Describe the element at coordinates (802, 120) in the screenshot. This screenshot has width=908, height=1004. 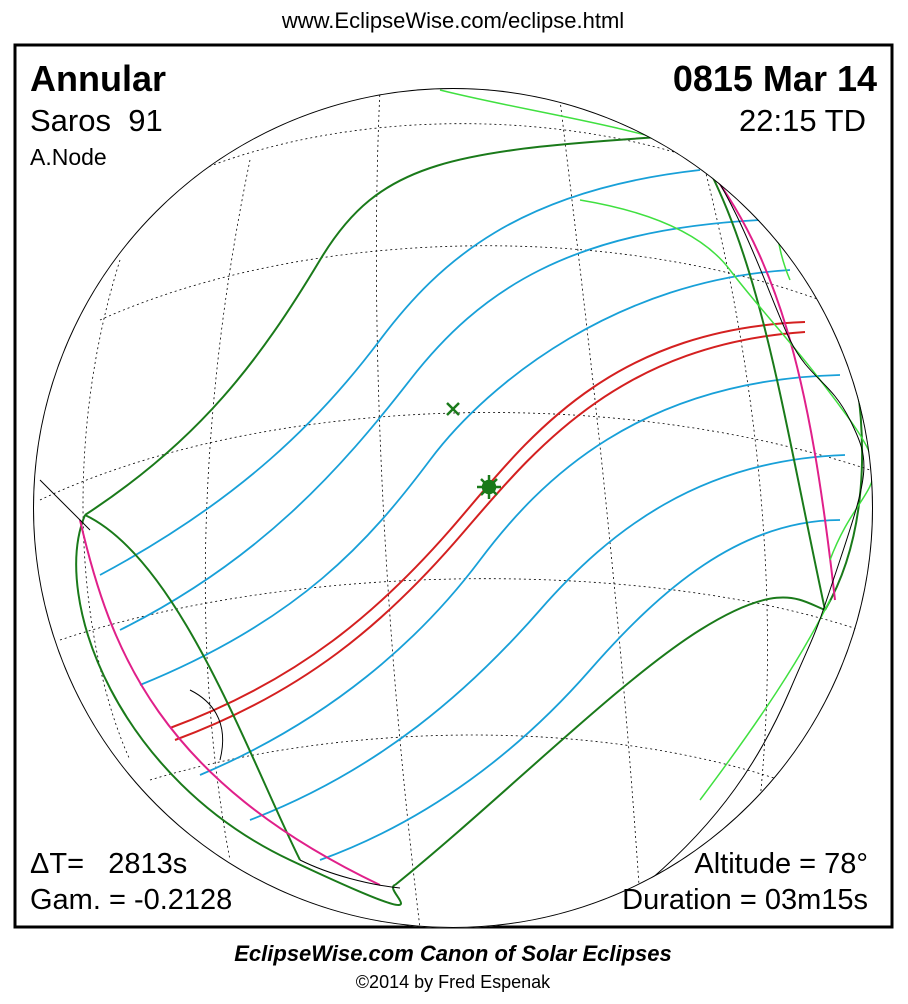
I see `time: 22:15 TD` at that location.